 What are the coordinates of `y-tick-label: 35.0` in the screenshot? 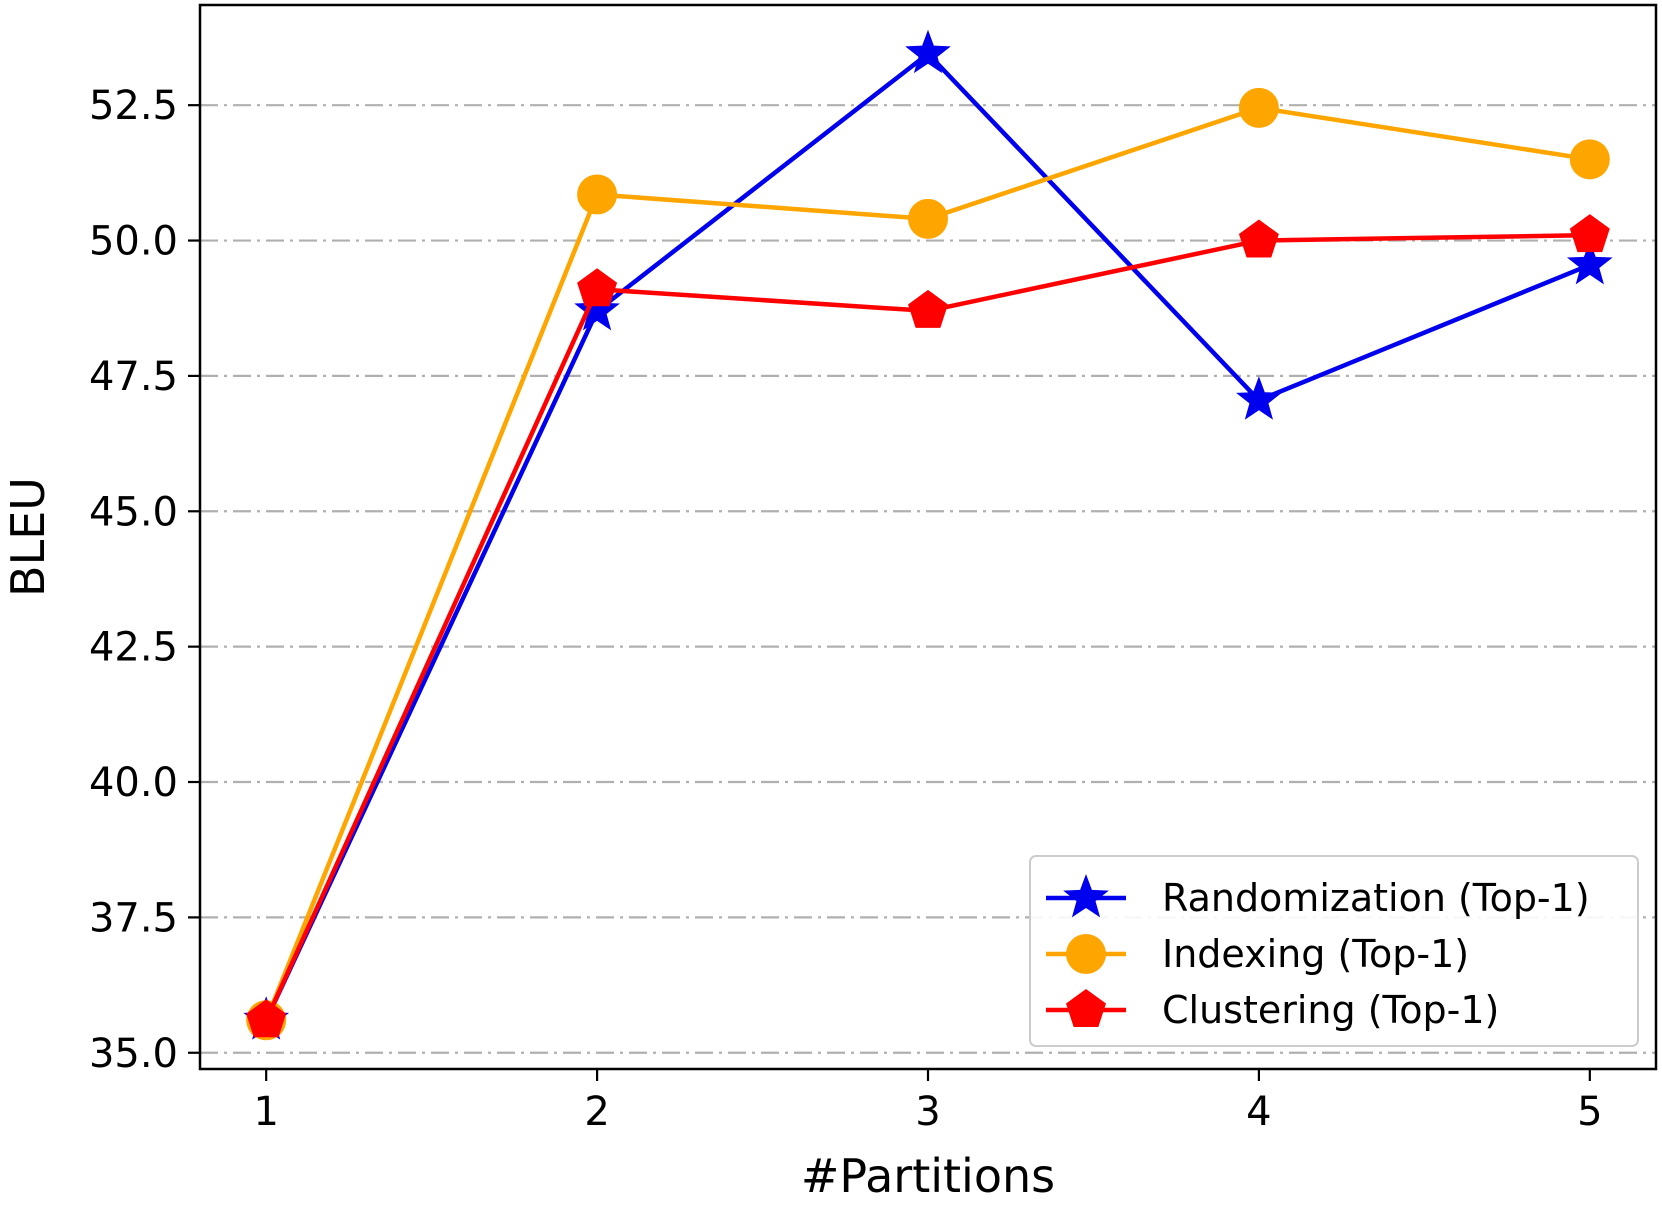 It's located at (133, 1054).